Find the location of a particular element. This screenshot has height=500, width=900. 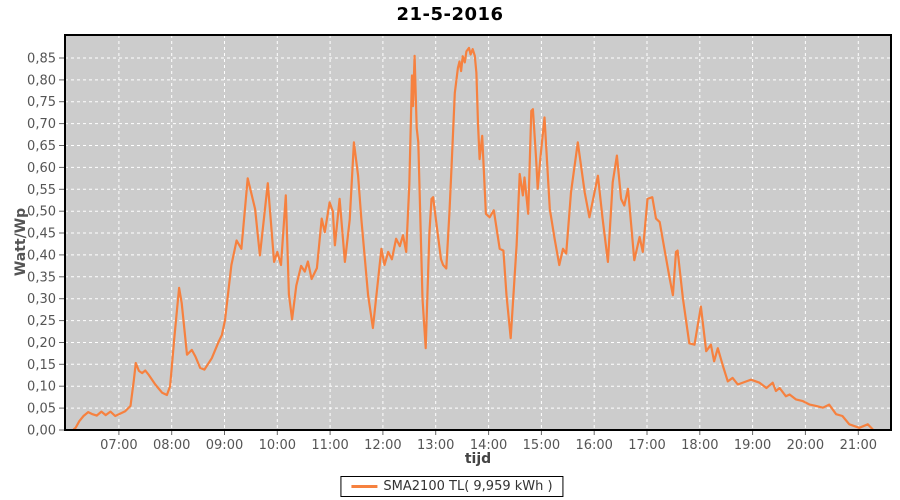

svg-text: 0,55 is located at coordinates (41, 190).